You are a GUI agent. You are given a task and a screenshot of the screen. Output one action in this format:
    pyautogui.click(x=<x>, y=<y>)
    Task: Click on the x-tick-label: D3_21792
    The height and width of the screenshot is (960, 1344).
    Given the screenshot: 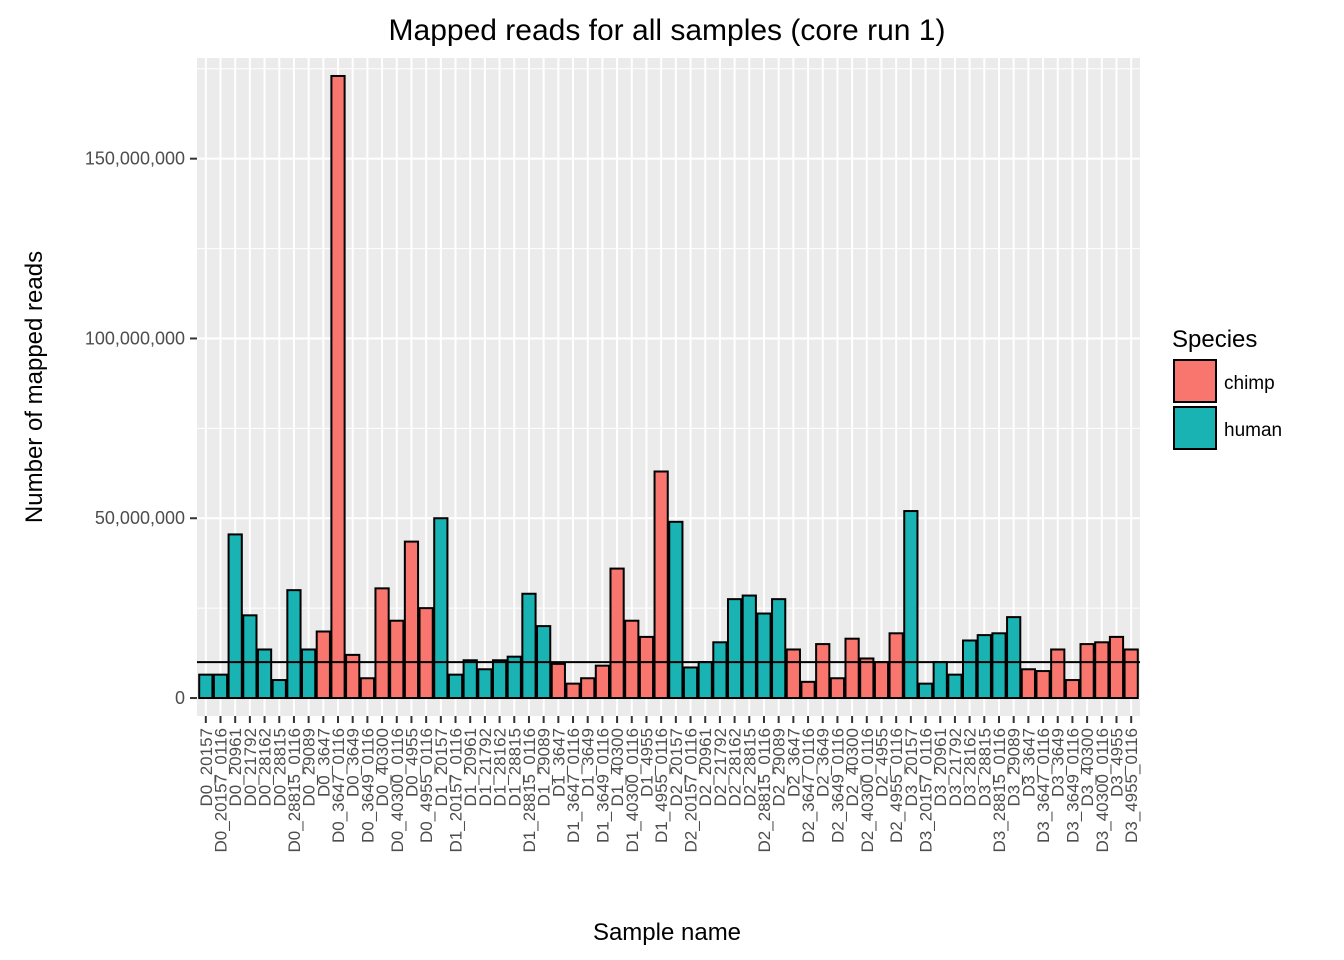 What is the action you would take?
    pyautogui.click(x=955, y=767)
    